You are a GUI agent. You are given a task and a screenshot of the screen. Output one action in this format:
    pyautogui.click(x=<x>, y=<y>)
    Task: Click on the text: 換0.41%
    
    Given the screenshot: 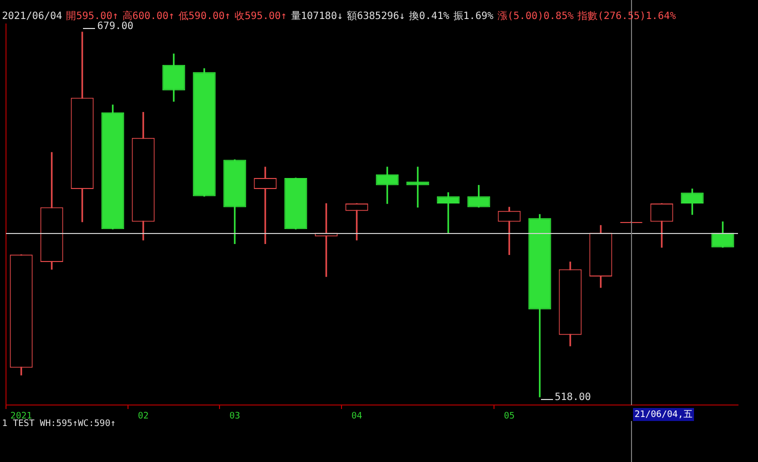 What is the action you would take?
    pyautogui.click(x=429, y=16)
    